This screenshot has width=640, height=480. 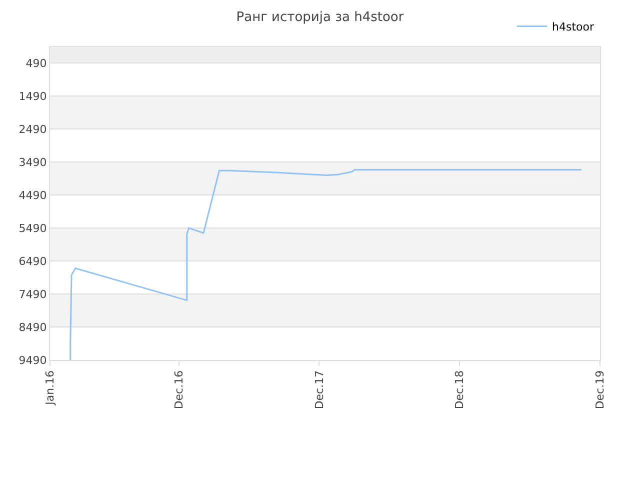 What do you see at coordinates (32, 327) in the screenshot?
I see `y-tick-label: 8490` at bounding box center [32, 327].